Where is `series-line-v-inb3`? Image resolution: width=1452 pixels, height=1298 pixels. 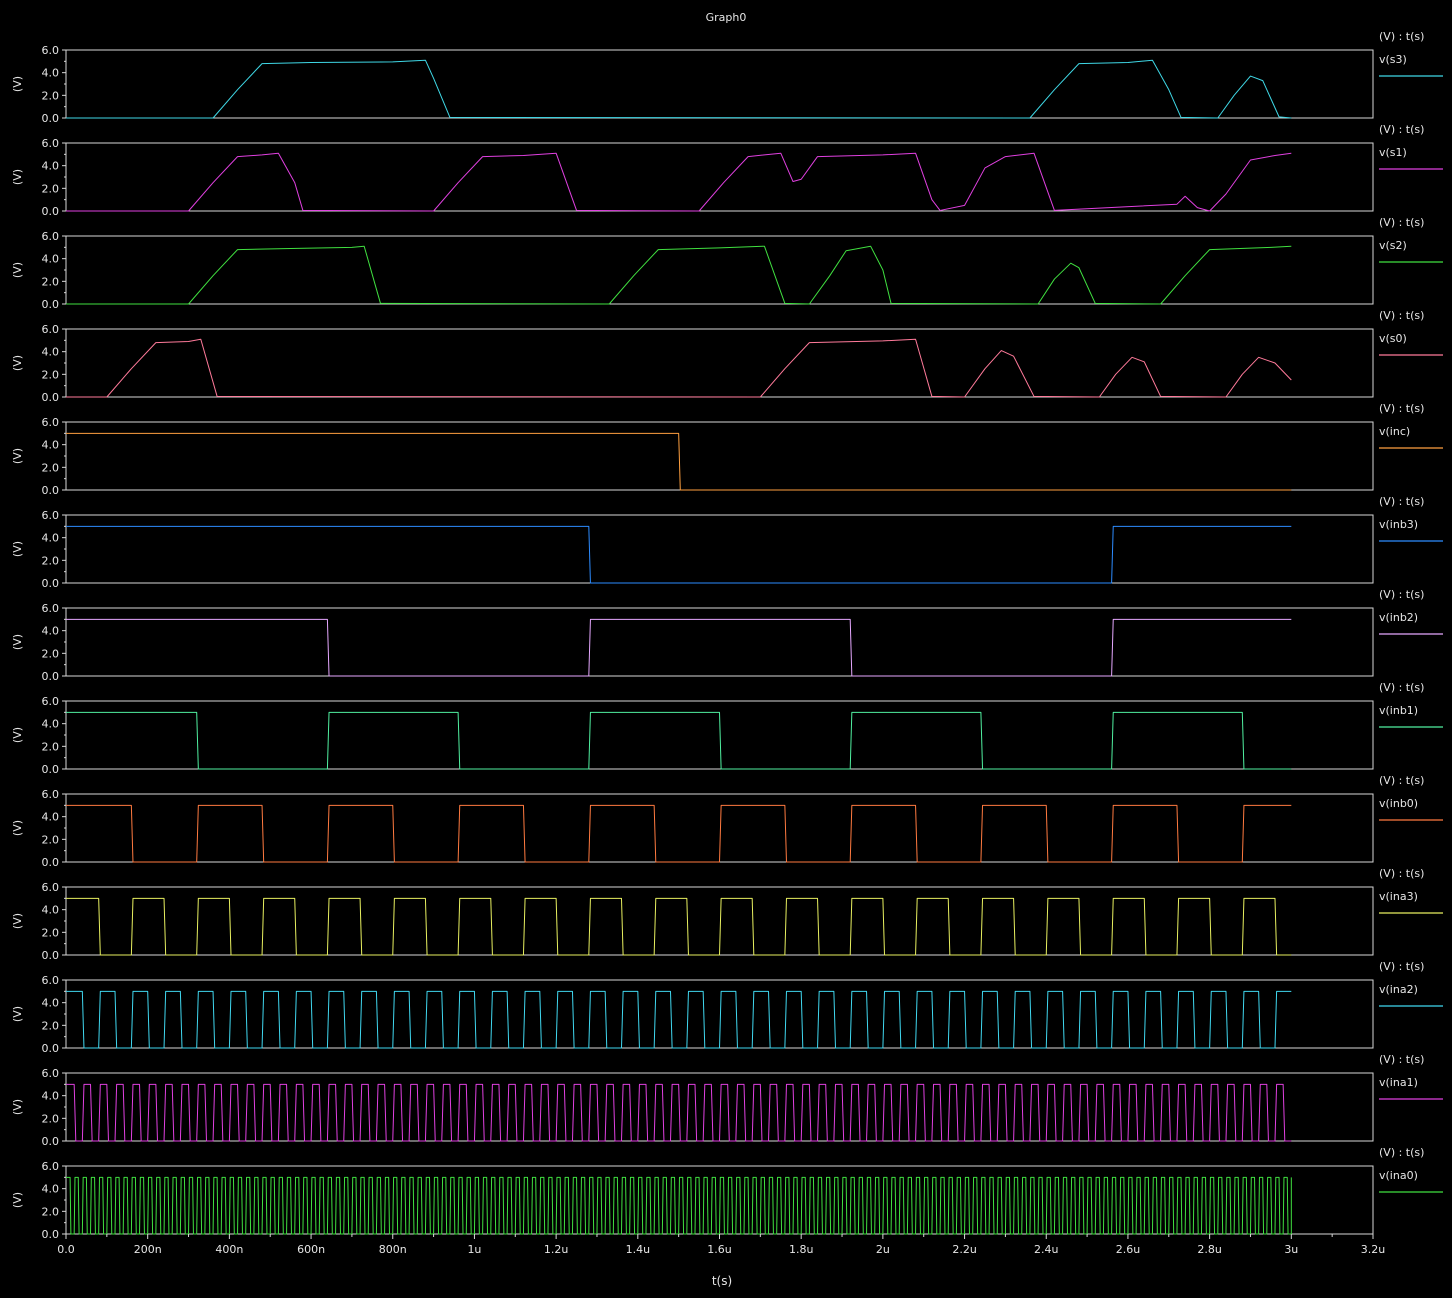 series-line-v-inb3 is located at coordinates (679, 554).